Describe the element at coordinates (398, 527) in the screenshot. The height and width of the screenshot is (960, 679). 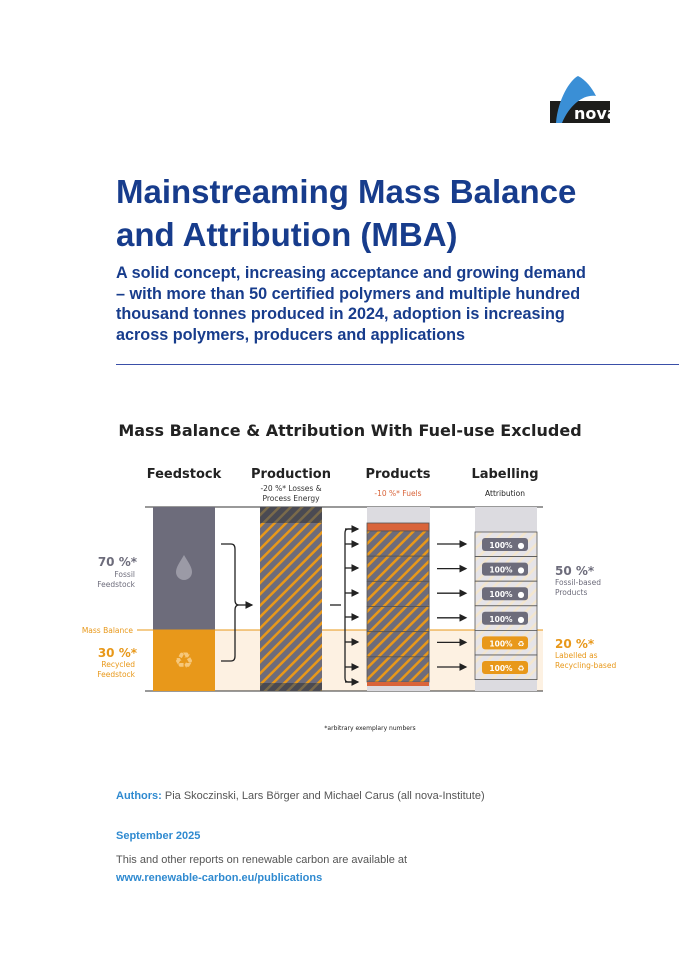
I see `fuel-segment` at that location.